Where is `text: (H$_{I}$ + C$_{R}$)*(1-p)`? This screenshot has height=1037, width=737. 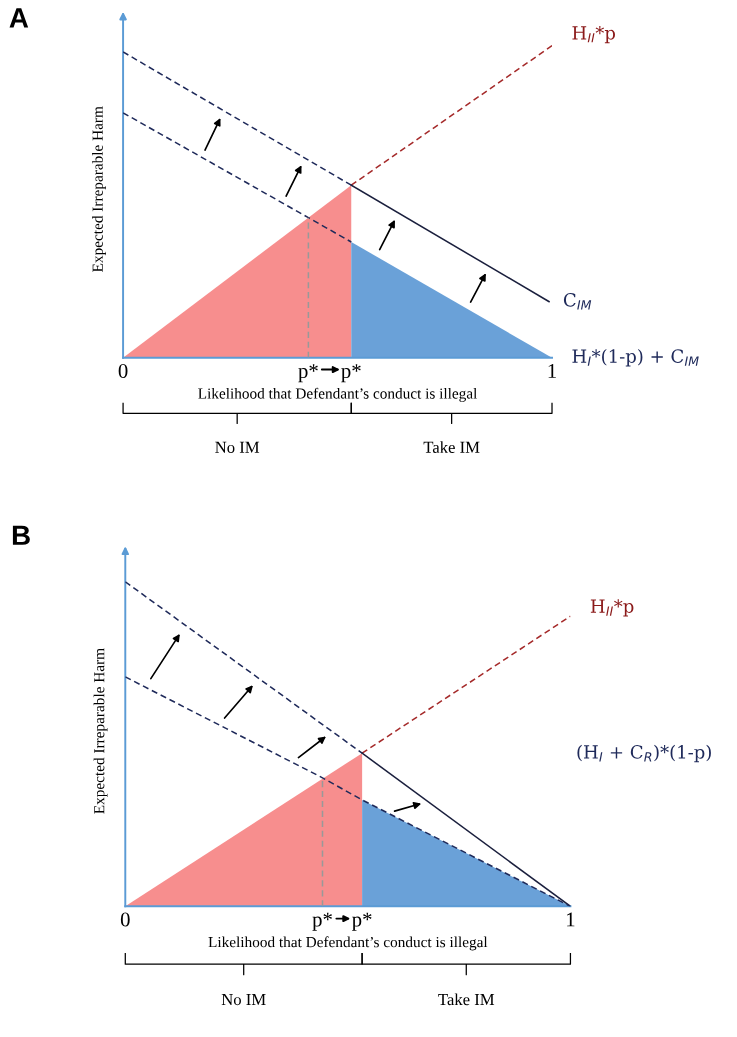
text: (H$_{I}$ + C$_{R}$)*(1-p) is located at coordinates (644, 753).